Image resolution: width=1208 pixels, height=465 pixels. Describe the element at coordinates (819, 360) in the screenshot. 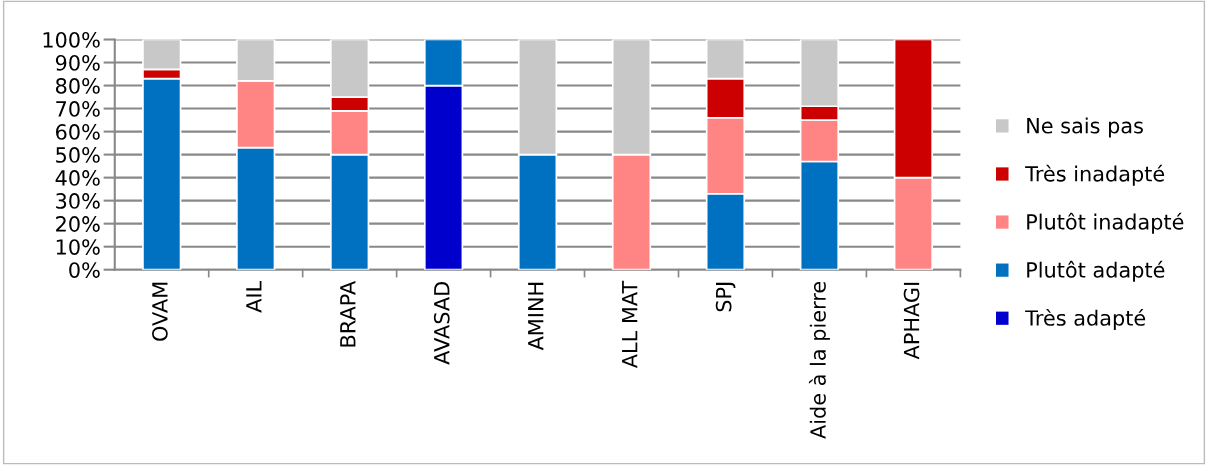

I see `x-tick-label: Aide à la pierre` at that location.